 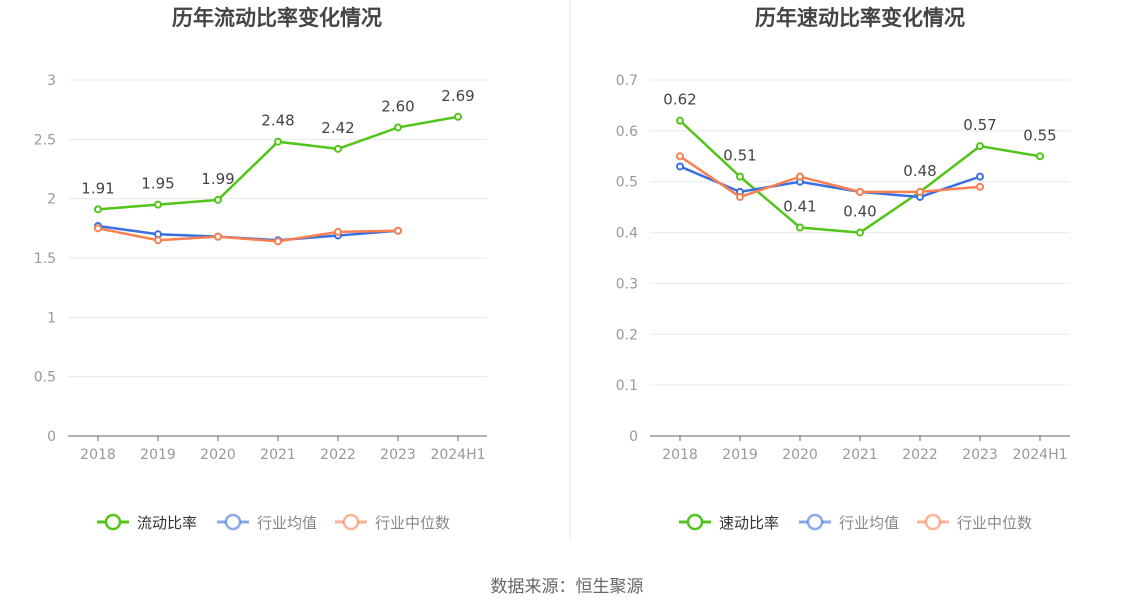 What do you see at coordinates (627, 81) in the screenshot?
I see `y-tick-label: 0.7` at bounding box center [627, 81].